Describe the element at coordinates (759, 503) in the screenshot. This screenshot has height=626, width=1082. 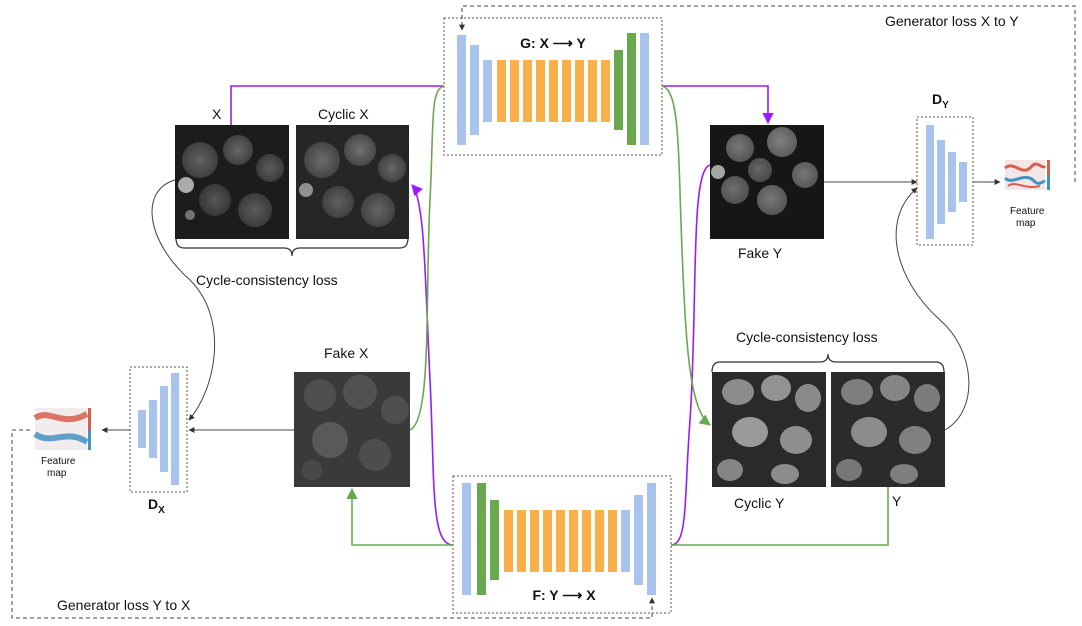
I see `image-cyclic-y-label: Cyclic Y` at that location.